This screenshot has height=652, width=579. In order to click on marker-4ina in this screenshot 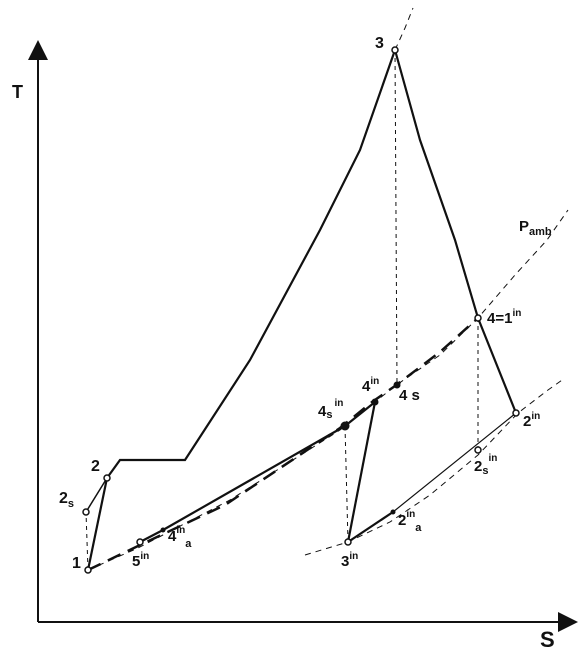, I will do `click(163, 530)`.